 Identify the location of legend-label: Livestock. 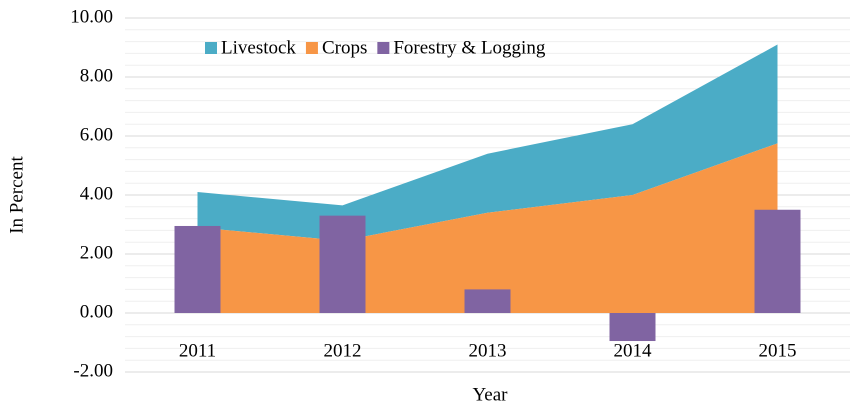
(258, 47).